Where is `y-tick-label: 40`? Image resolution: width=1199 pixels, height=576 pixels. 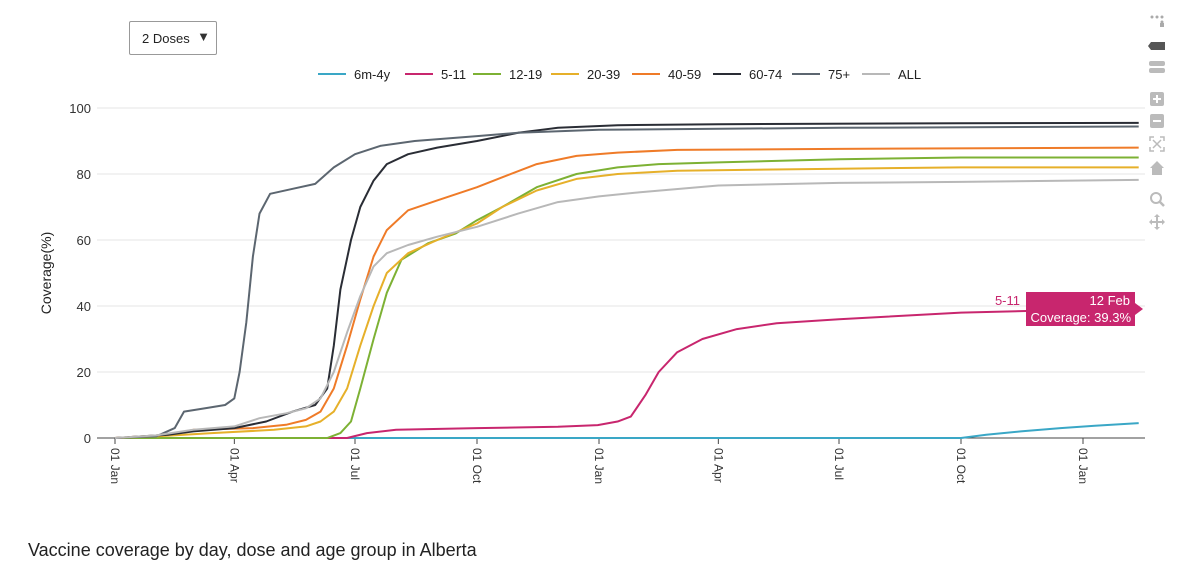 y-tick-label: 40 is located at coordinates (84, 306).